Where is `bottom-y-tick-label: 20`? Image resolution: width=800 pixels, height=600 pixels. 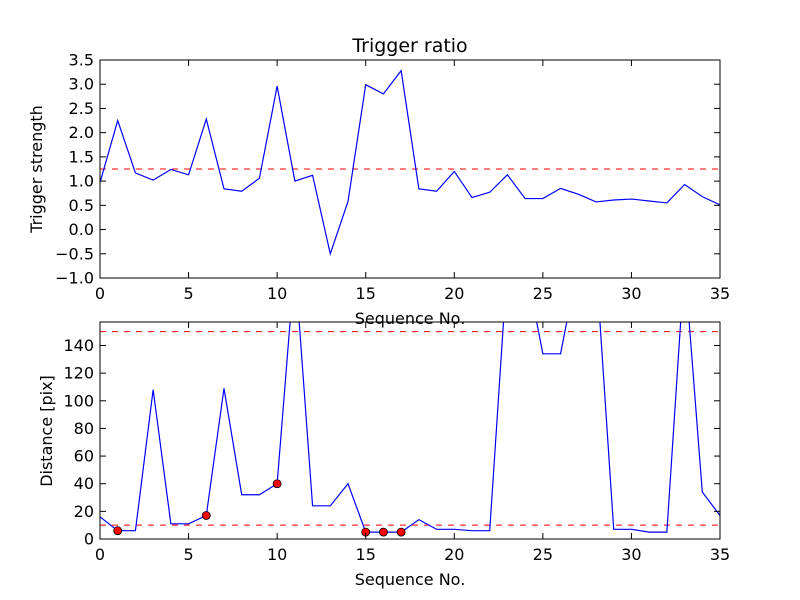 bottom-y-tick-label: 20 is located at coordinates (84, 511).